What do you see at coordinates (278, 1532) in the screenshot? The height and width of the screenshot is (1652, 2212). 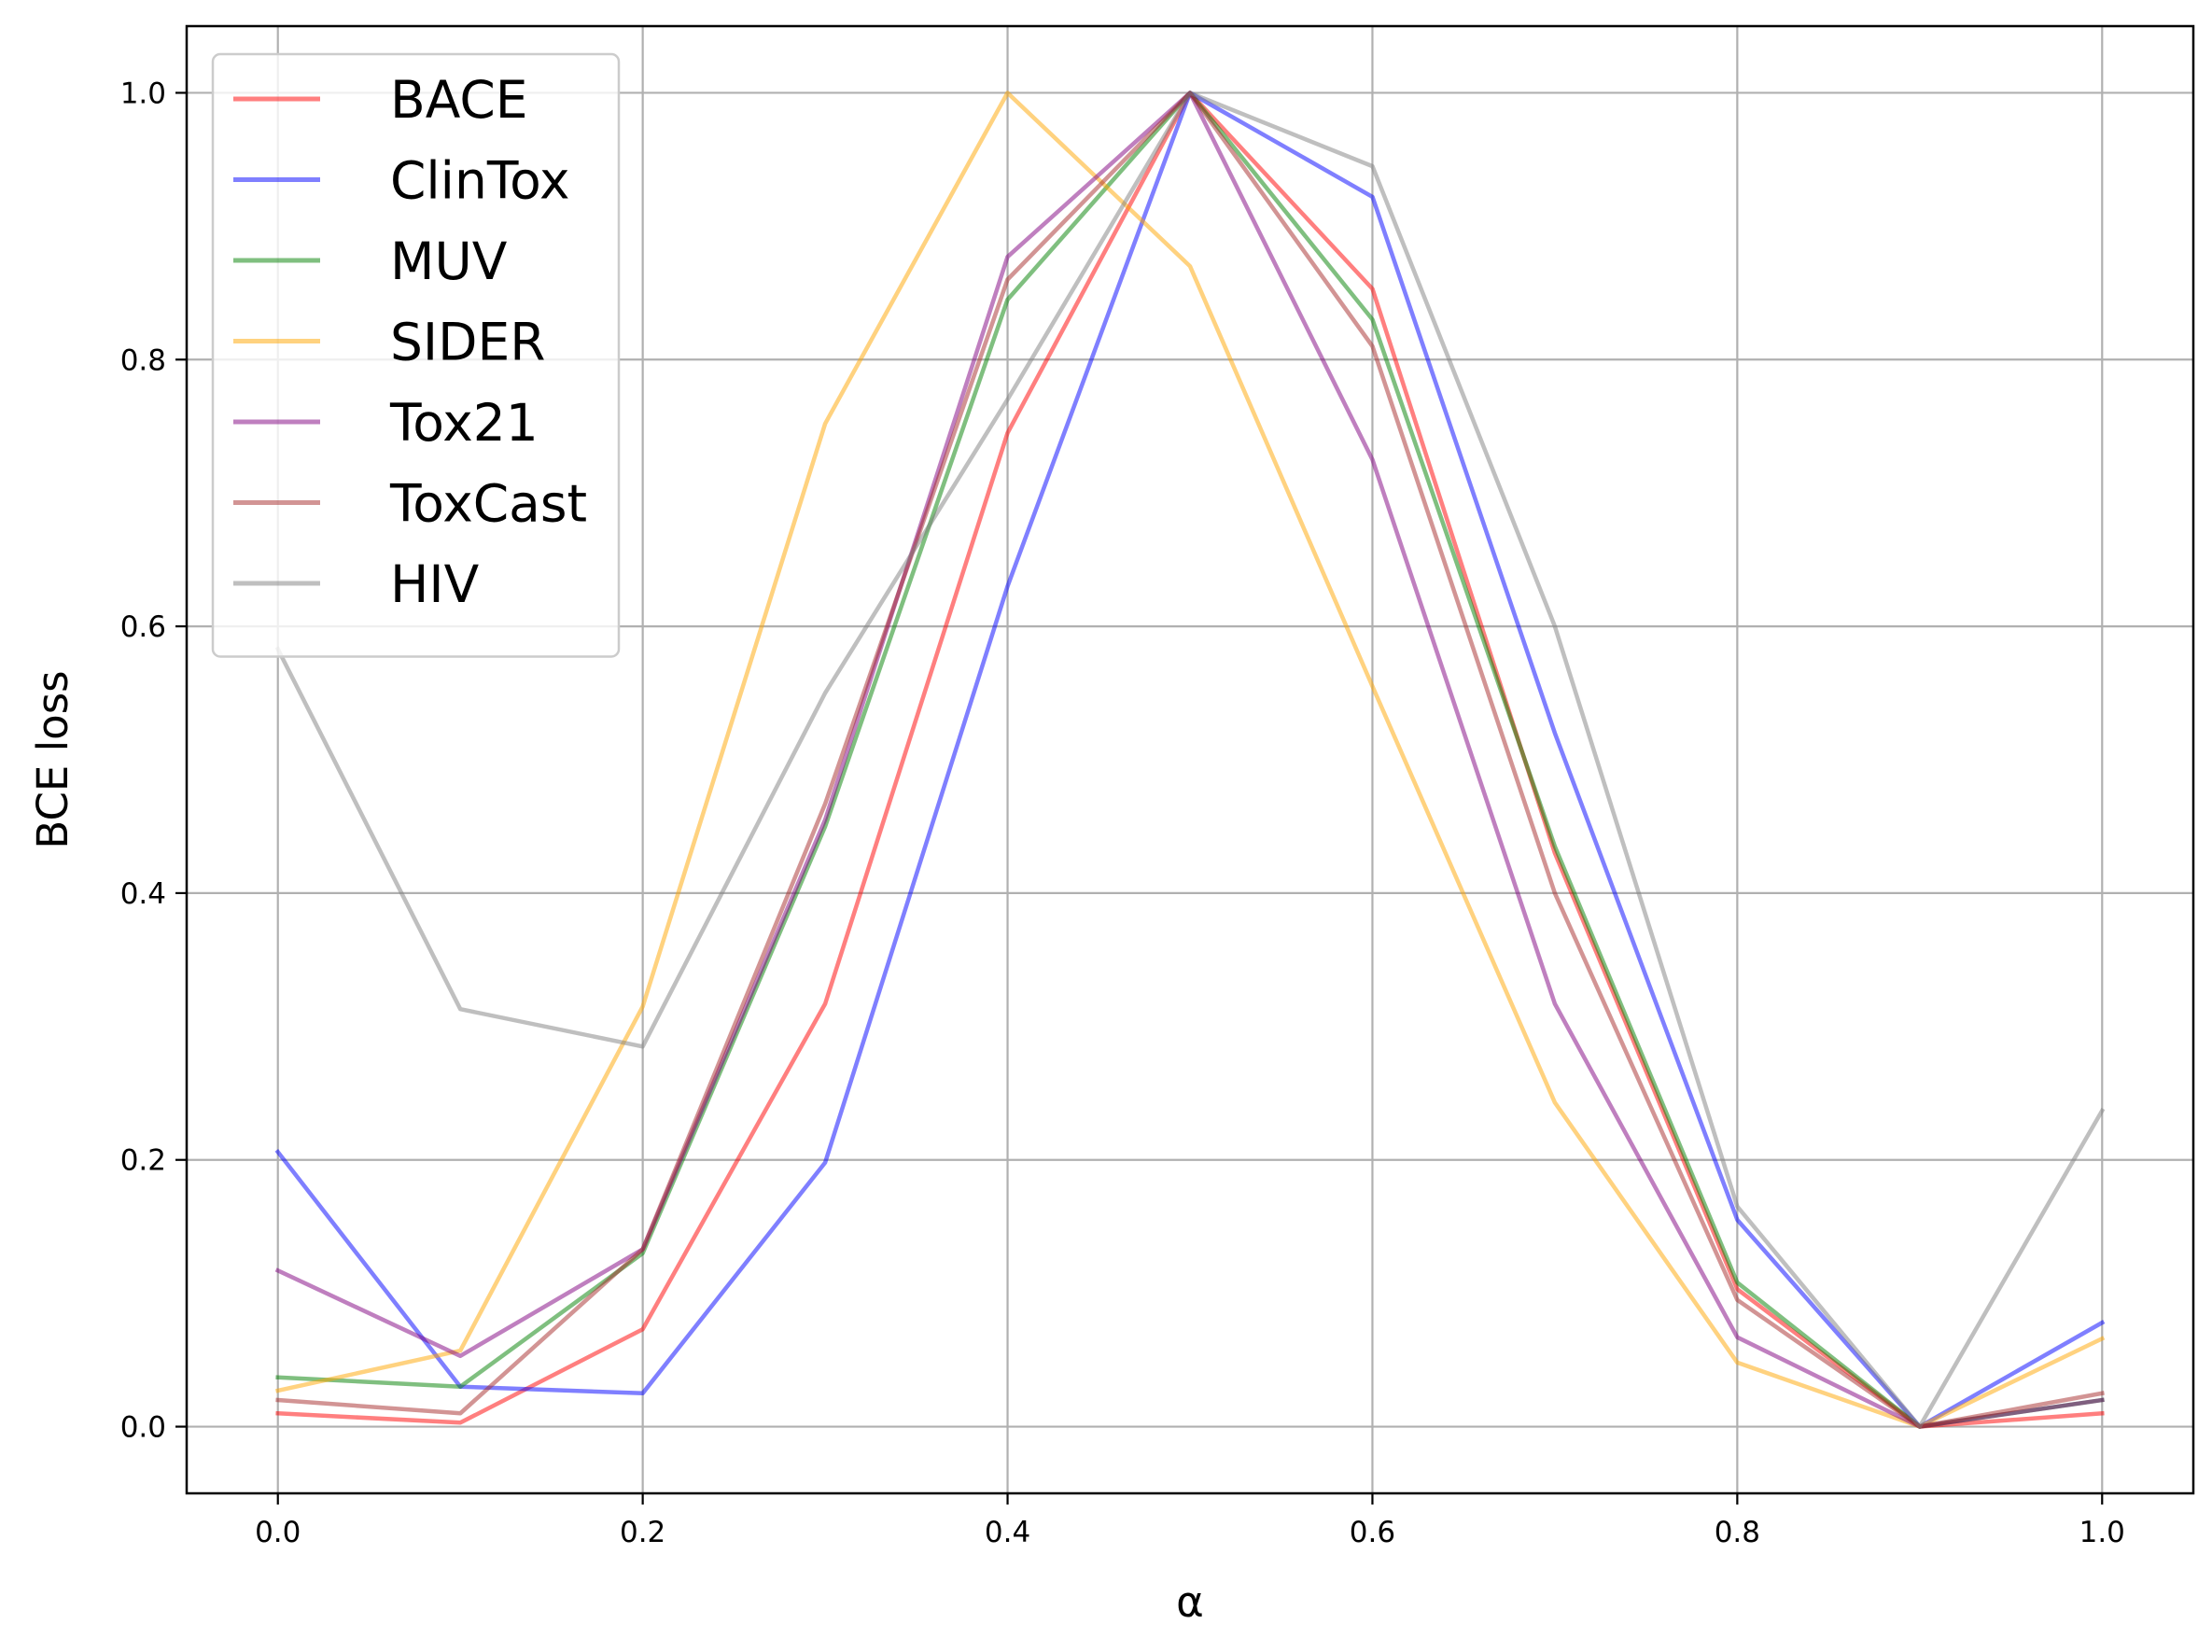 I see `x-tick-label: 0.0` at bounding box center [278, 1532].